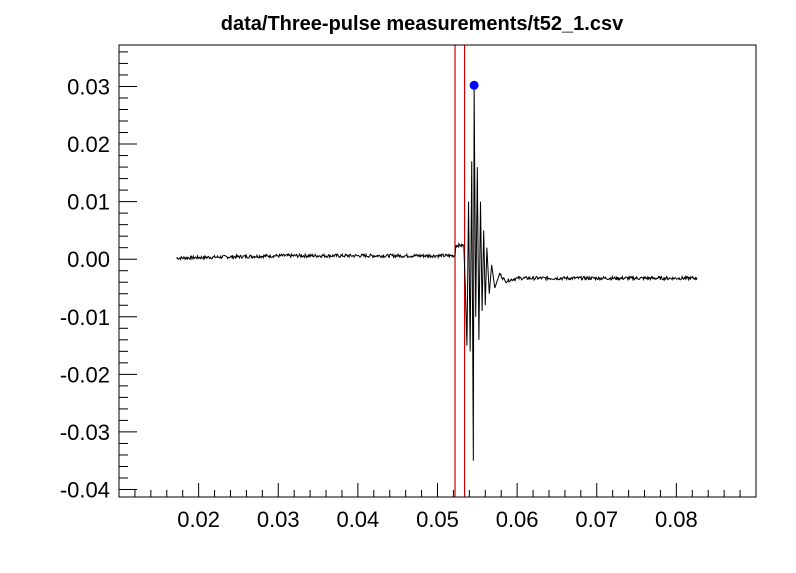  What do you see at coordinates (676, 519) in the screenshot?
I see `x-tick-label-6: 0.08` at bounding box center [676, 519].